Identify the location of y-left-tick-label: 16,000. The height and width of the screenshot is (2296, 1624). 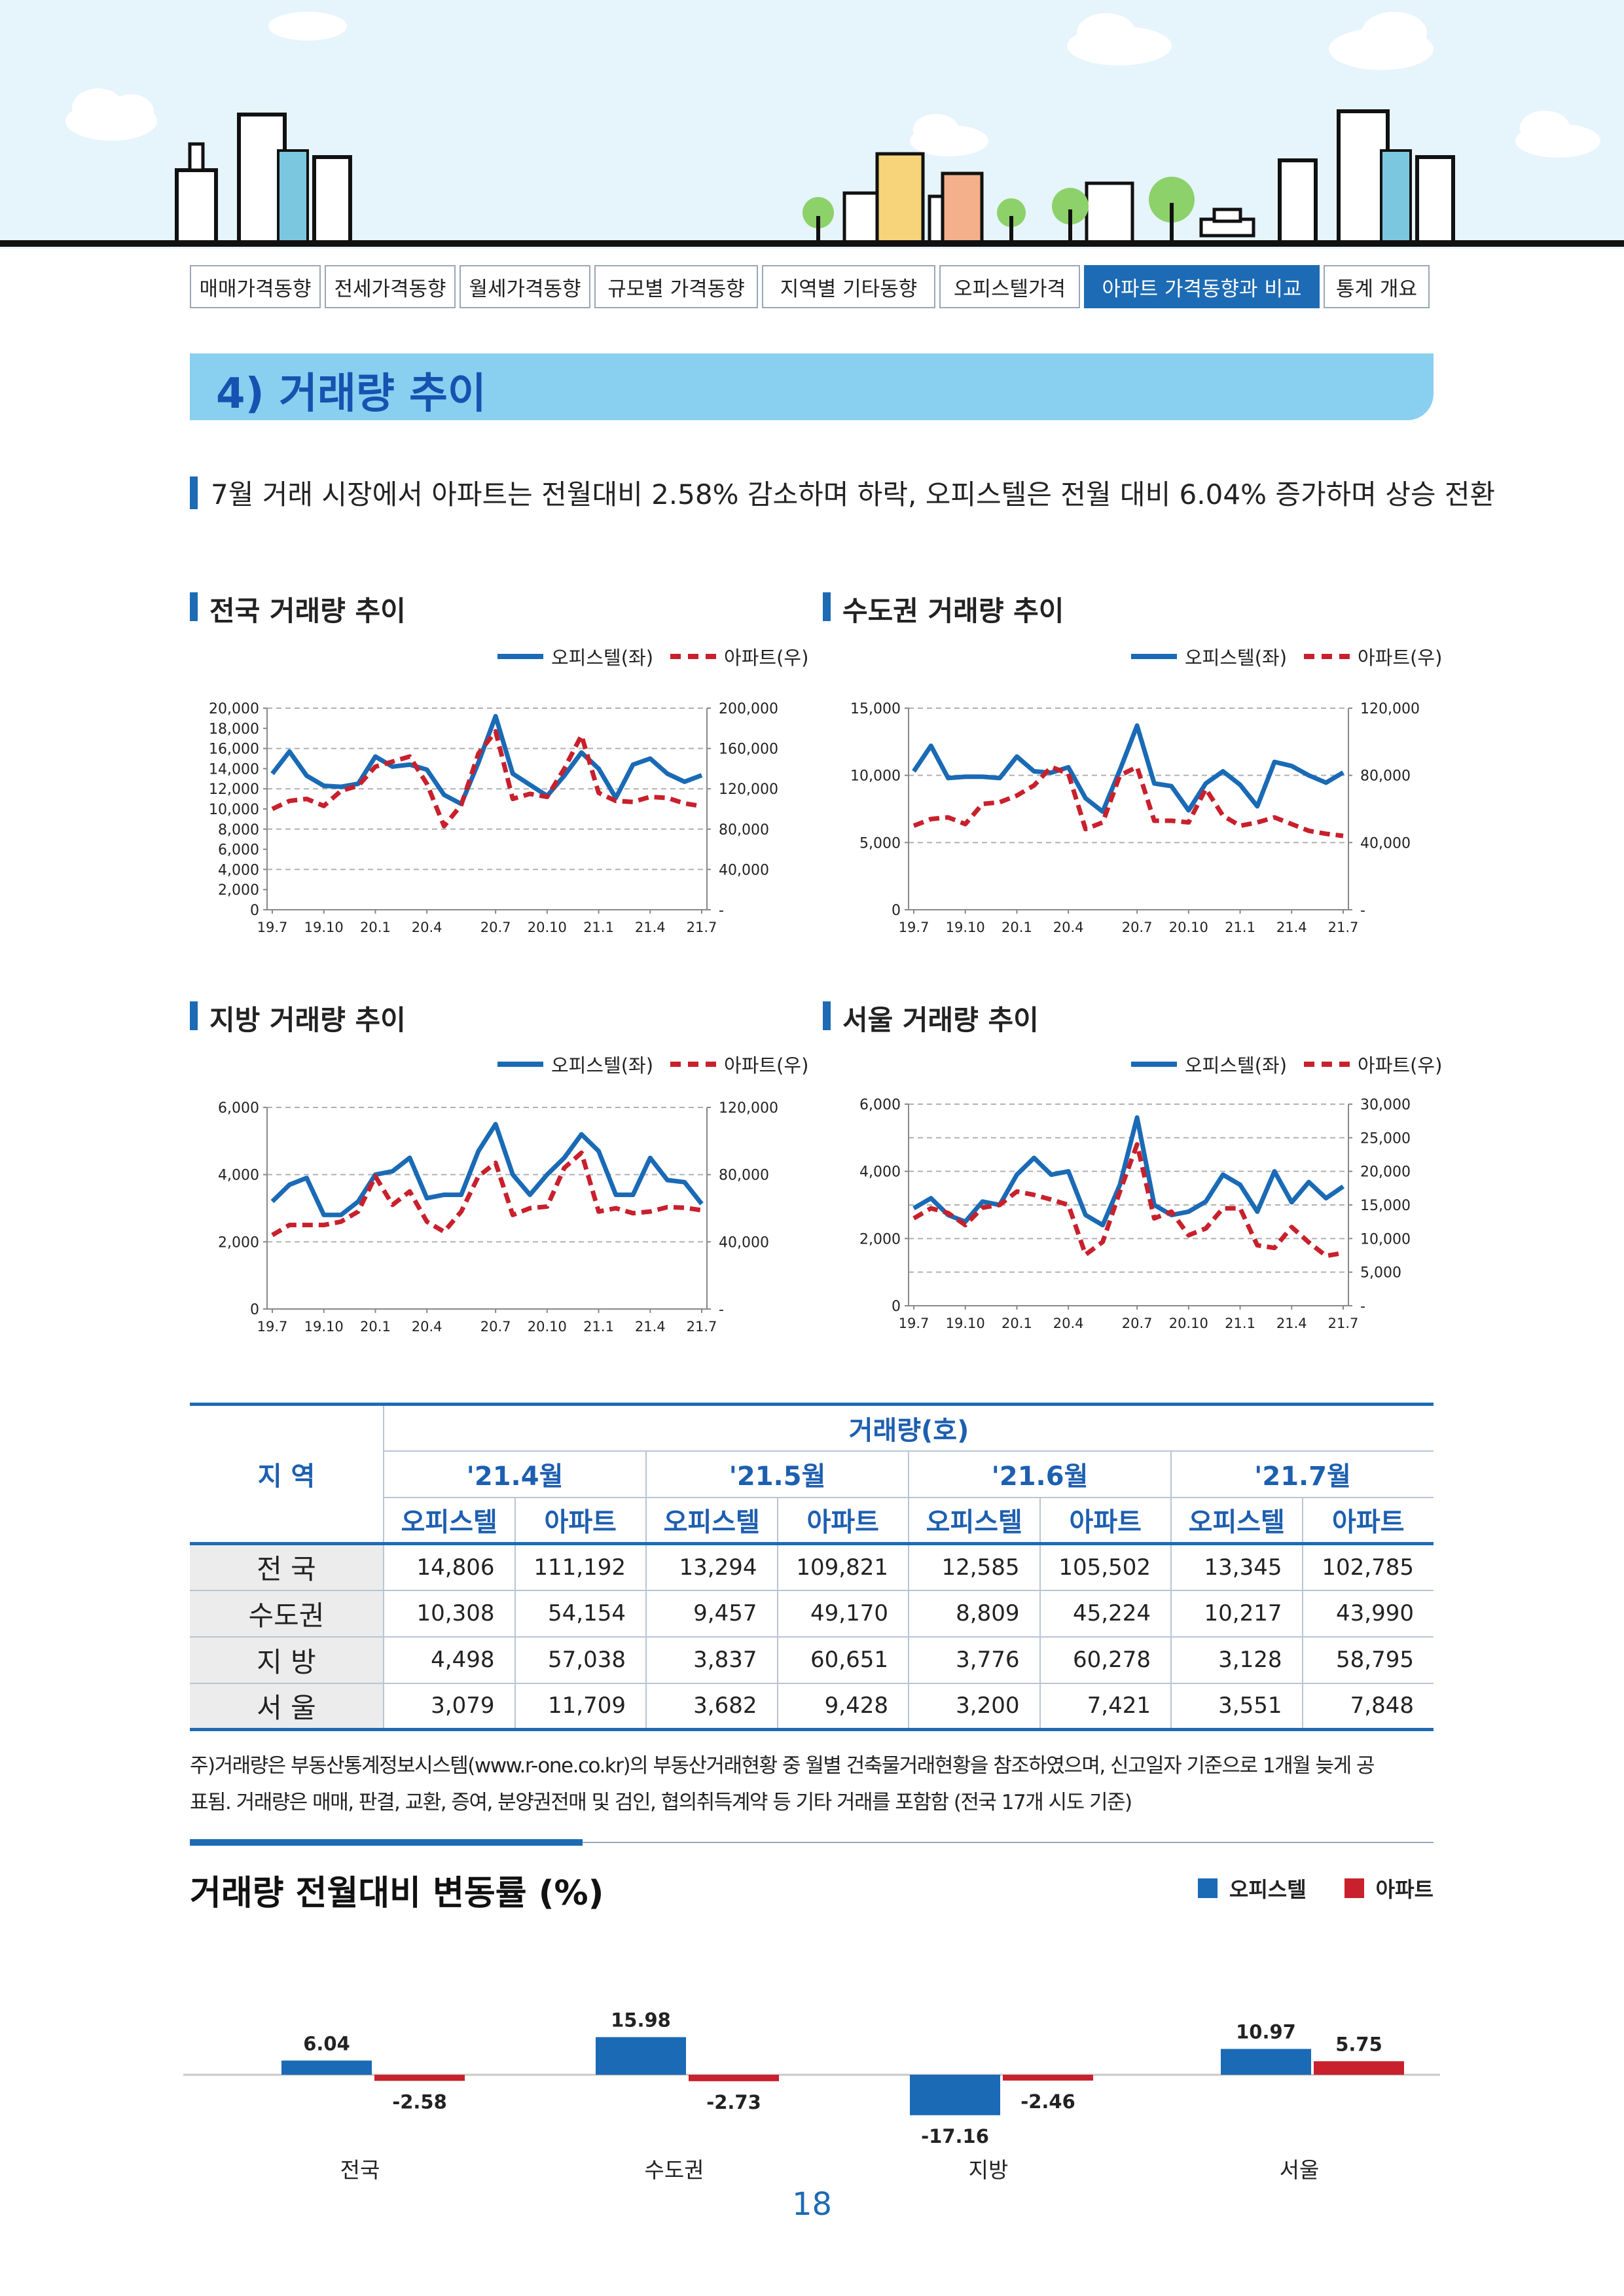
(234, 750).